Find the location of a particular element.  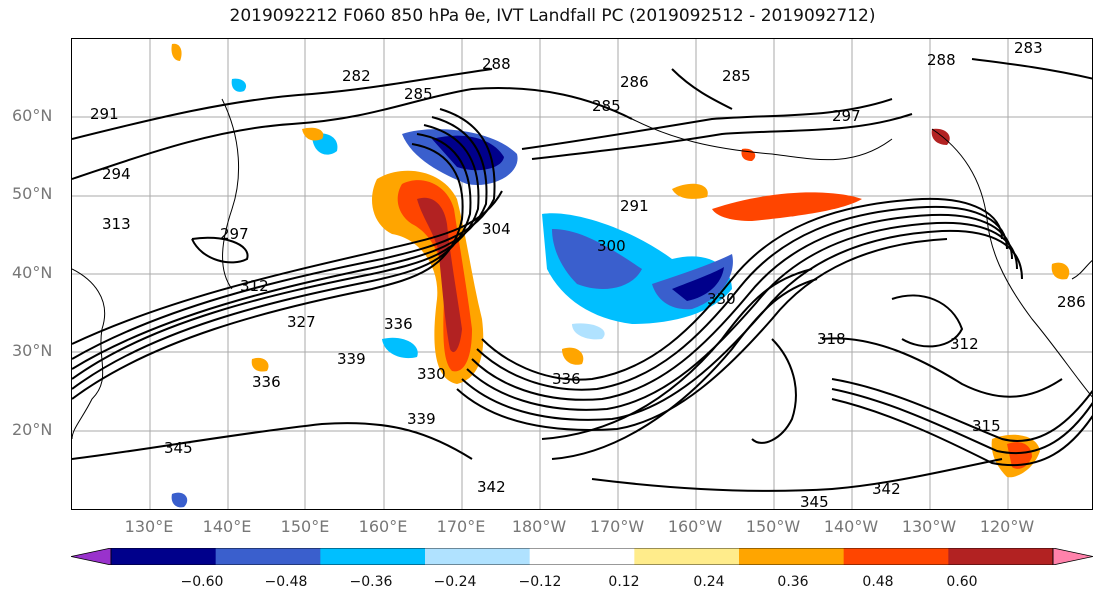

colorbar-tick-label: 0.24 is located at coordinates (709, 582).